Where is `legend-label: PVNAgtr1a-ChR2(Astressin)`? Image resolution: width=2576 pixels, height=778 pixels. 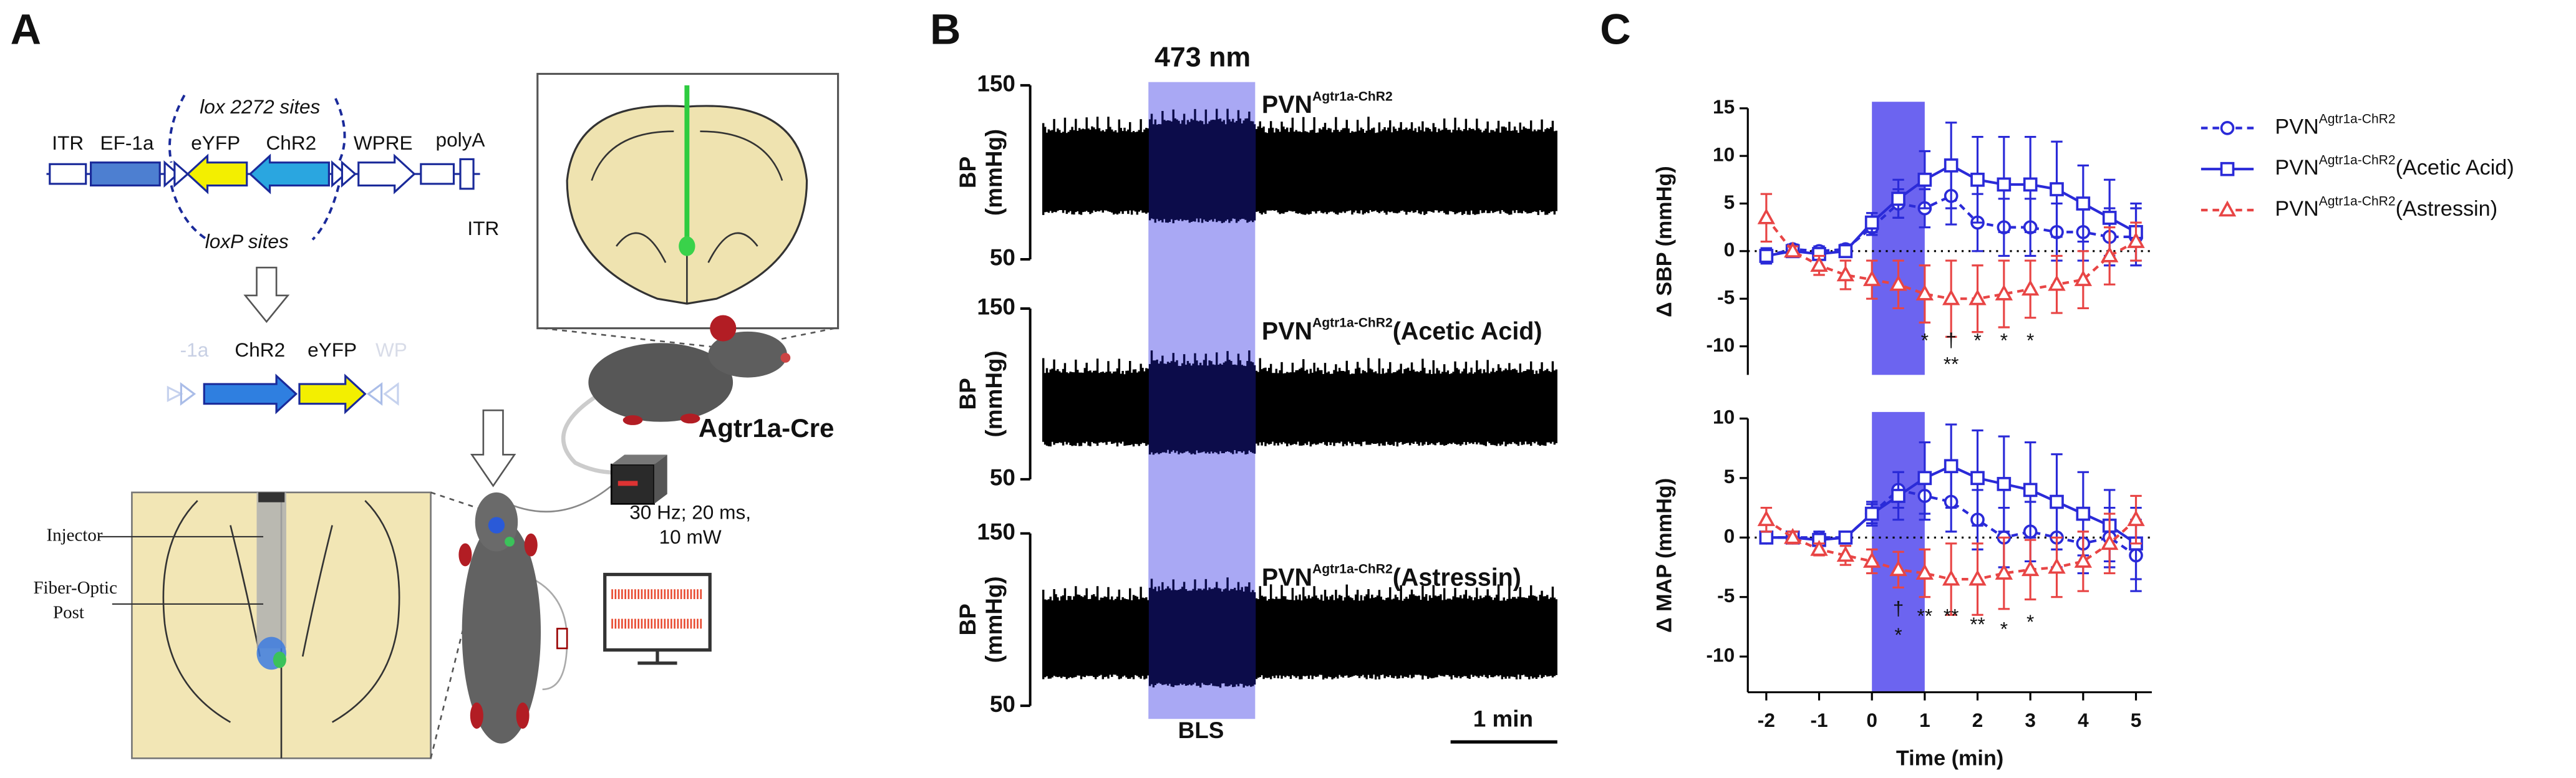
legend-label: PVNAgtr1a-ChR2(Astressin) is located at coordinates (2386, 208).